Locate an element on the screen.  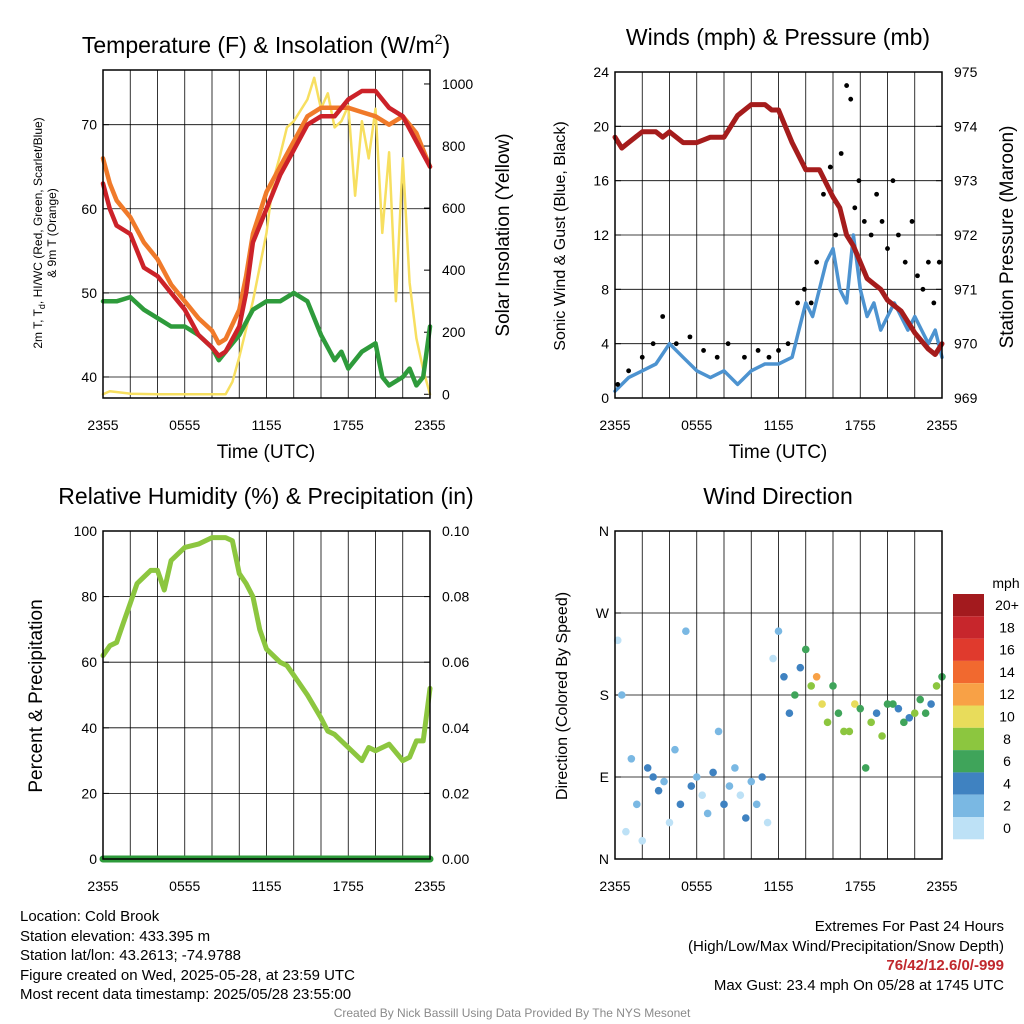
y-tick-label-0-right-5: 1000 is located at coordinates (457, 84).